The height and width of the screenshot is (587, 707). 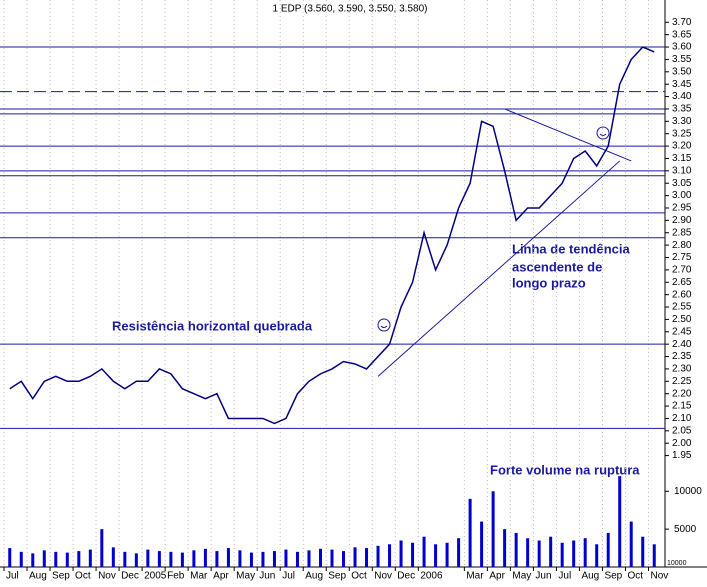 I want to click on x-tick-label: Feb, so click(x=176, y=576).